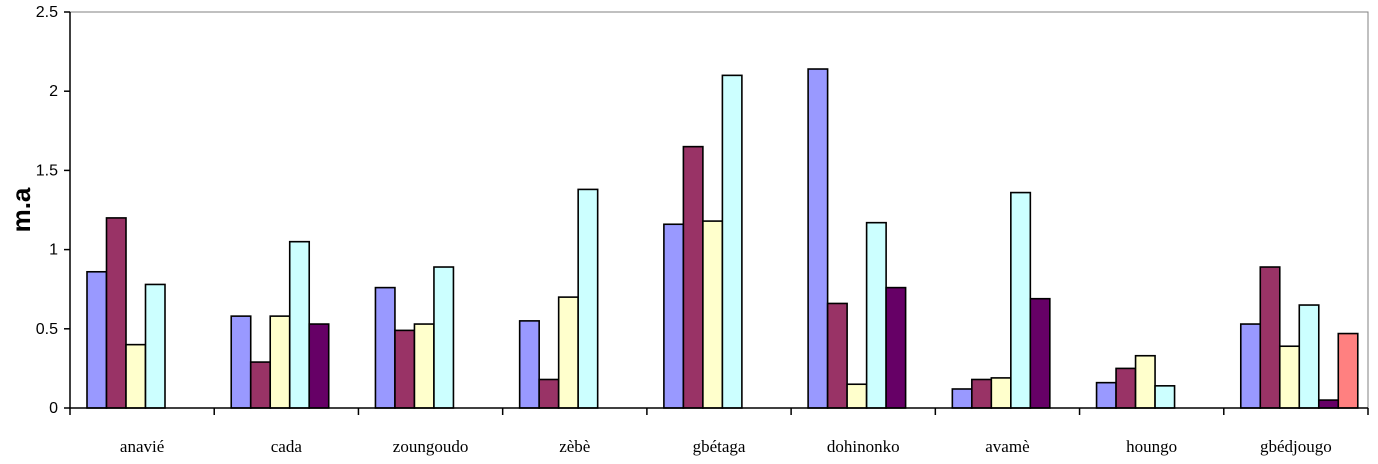 The height and width of the screenshot is (464, 1378). What do you see at coordinates (863, 446) in the screenshot?
I see `category-label: dohinonko` at bounding box center [863, 446].